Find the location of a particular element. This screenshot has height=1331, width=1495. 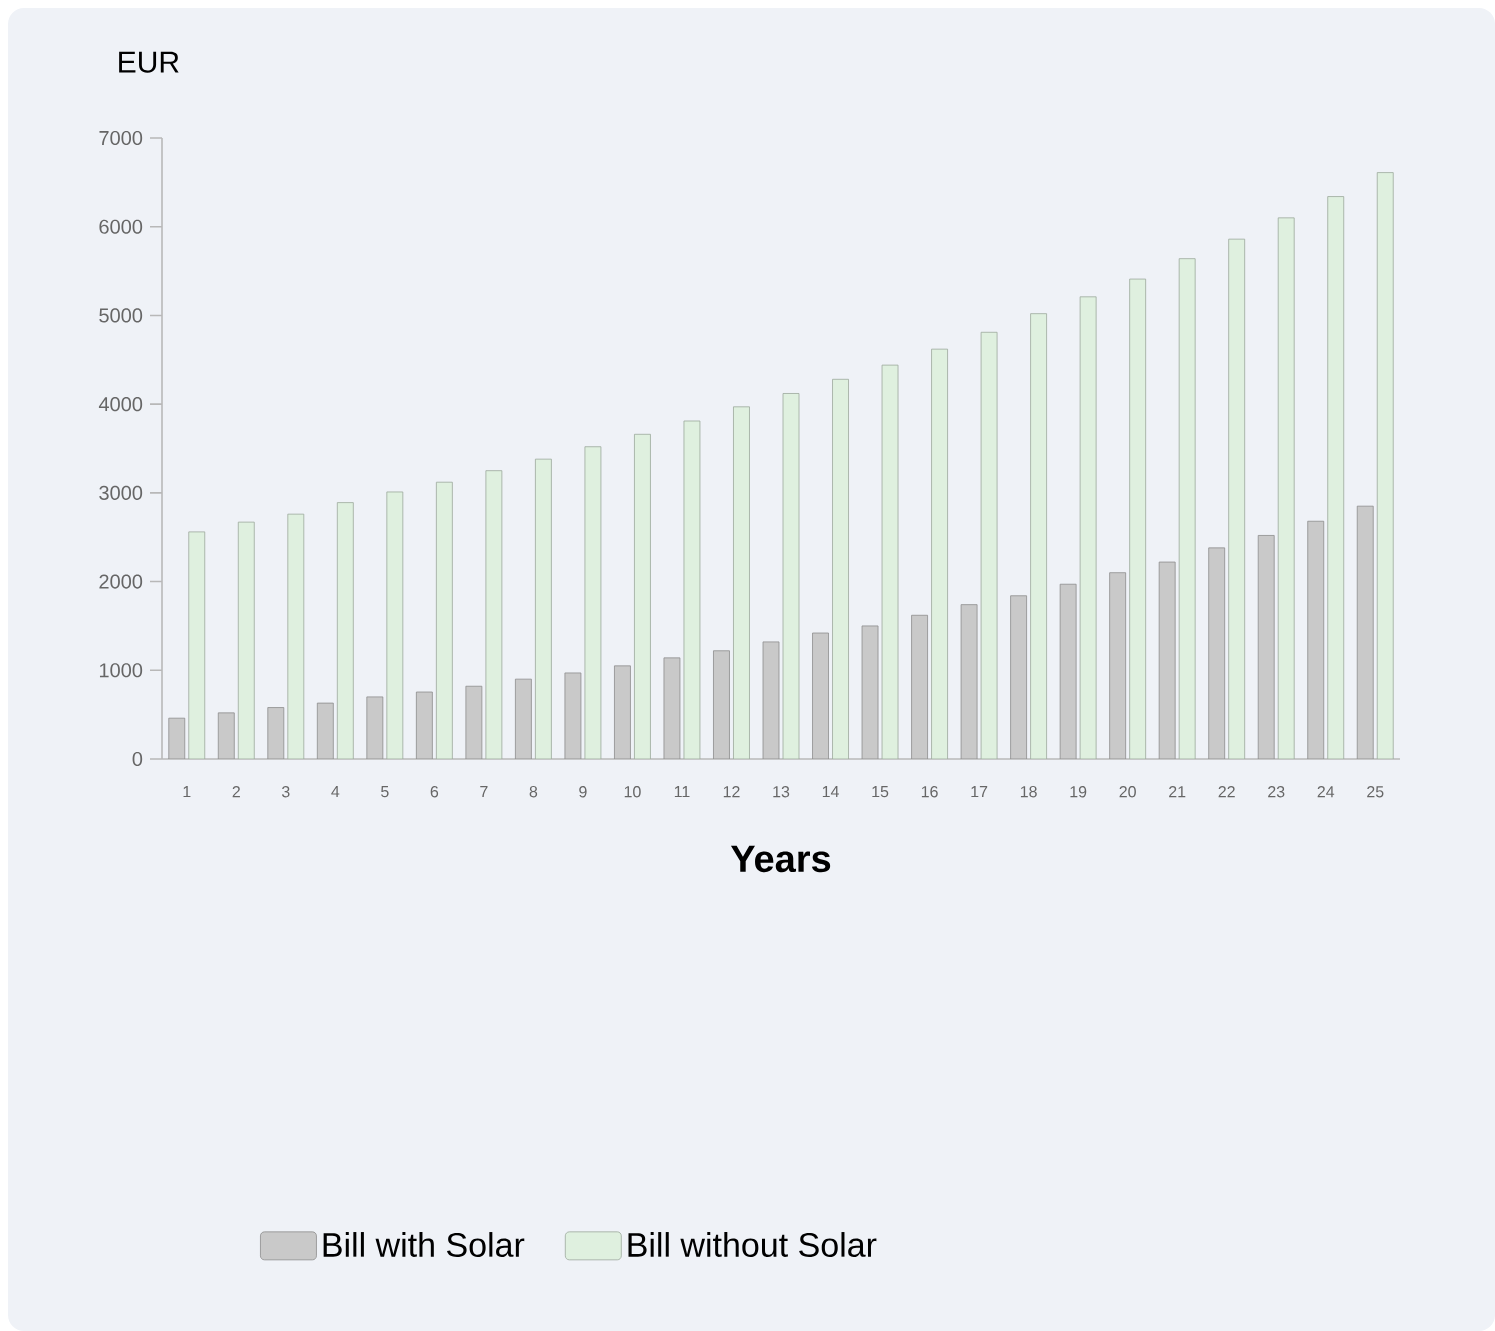

y-axis-title: EUR is located at coordinates (149, 62).